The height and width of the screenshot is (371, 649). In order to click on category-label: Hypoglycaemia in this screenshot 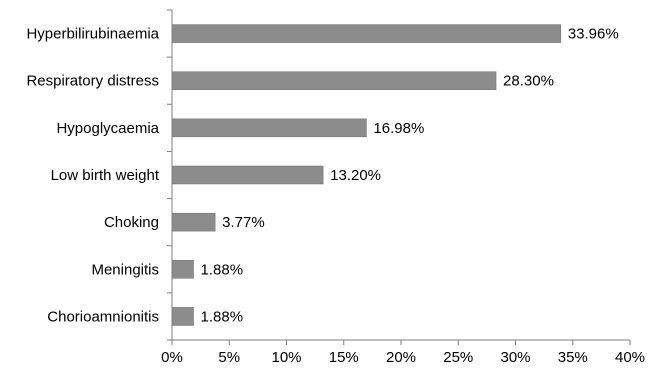, I will do `click(107, 128)`.